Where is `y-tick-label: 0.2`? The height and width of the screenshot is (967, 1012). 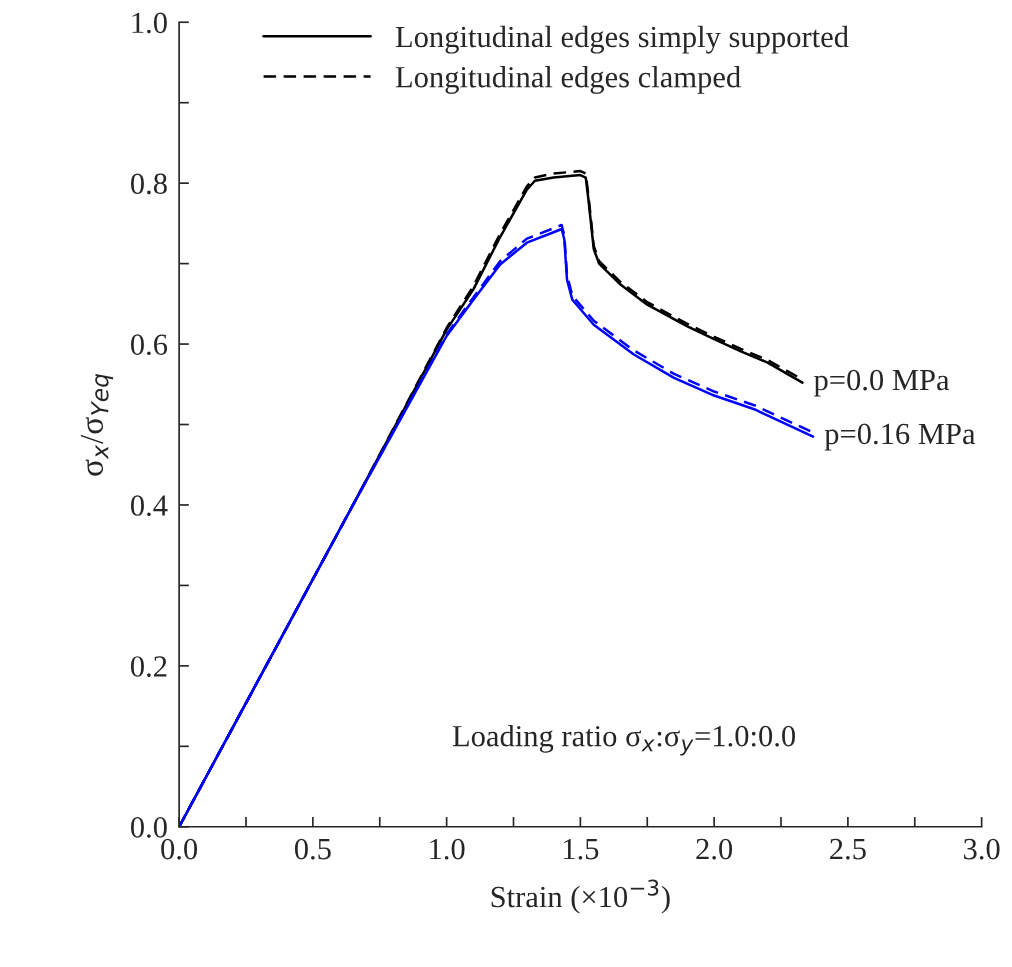 y-tick-label: 0.2 is located at coordinates (148, 666).